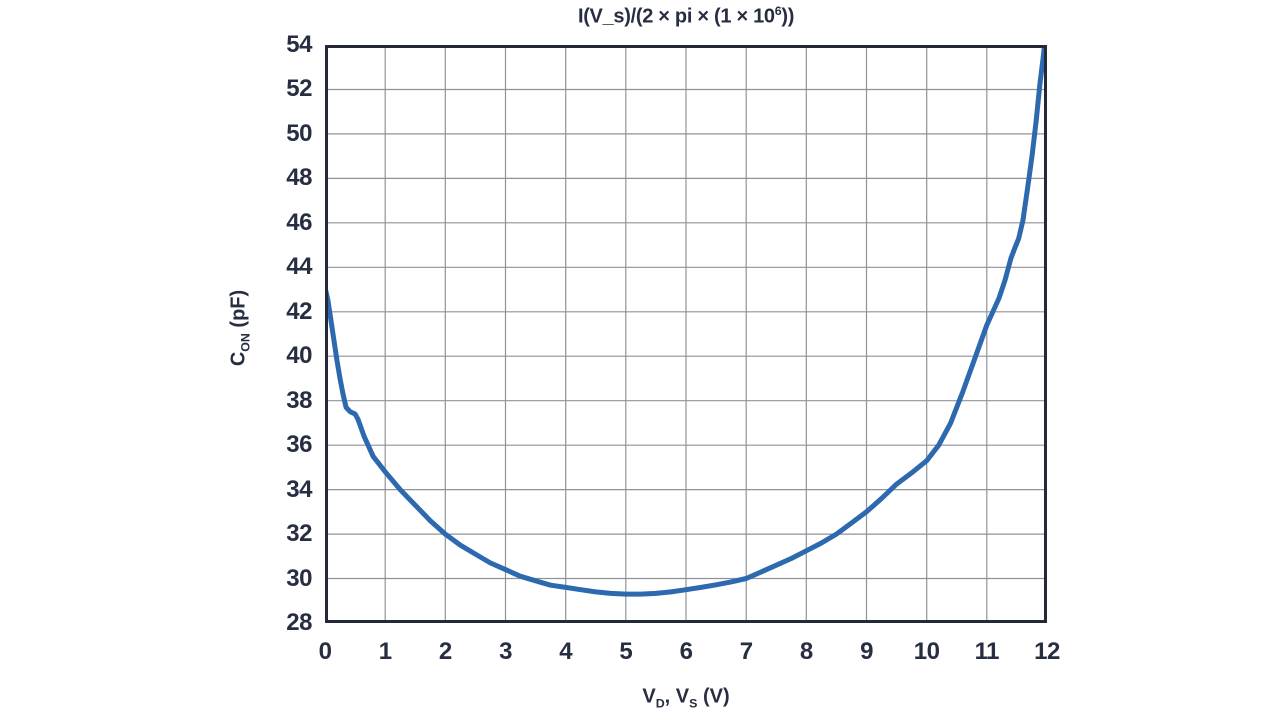 The width and height of the screenshot is (1280, 720). Describe the element at coordinates (788, 16) in the screenshot. I see `chart-title-end: ))` at that location.